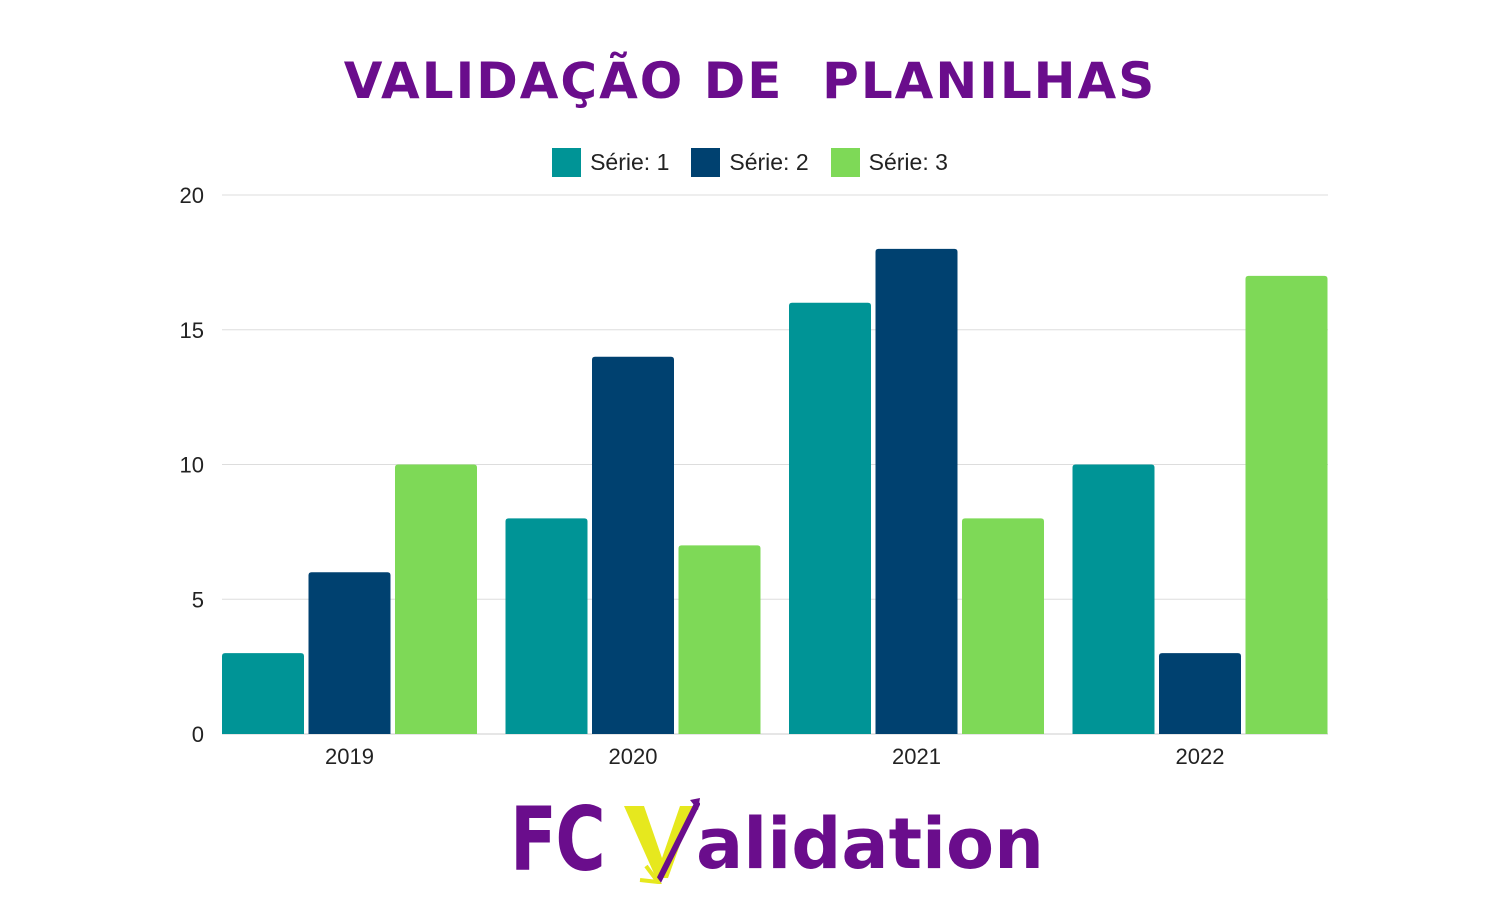 This screenshot has height=900, width=1500. What do you see at coordinates (1003, 626) in the screenshot?
I see `bar-series-3-2021` at bounding box center [1003, 626].